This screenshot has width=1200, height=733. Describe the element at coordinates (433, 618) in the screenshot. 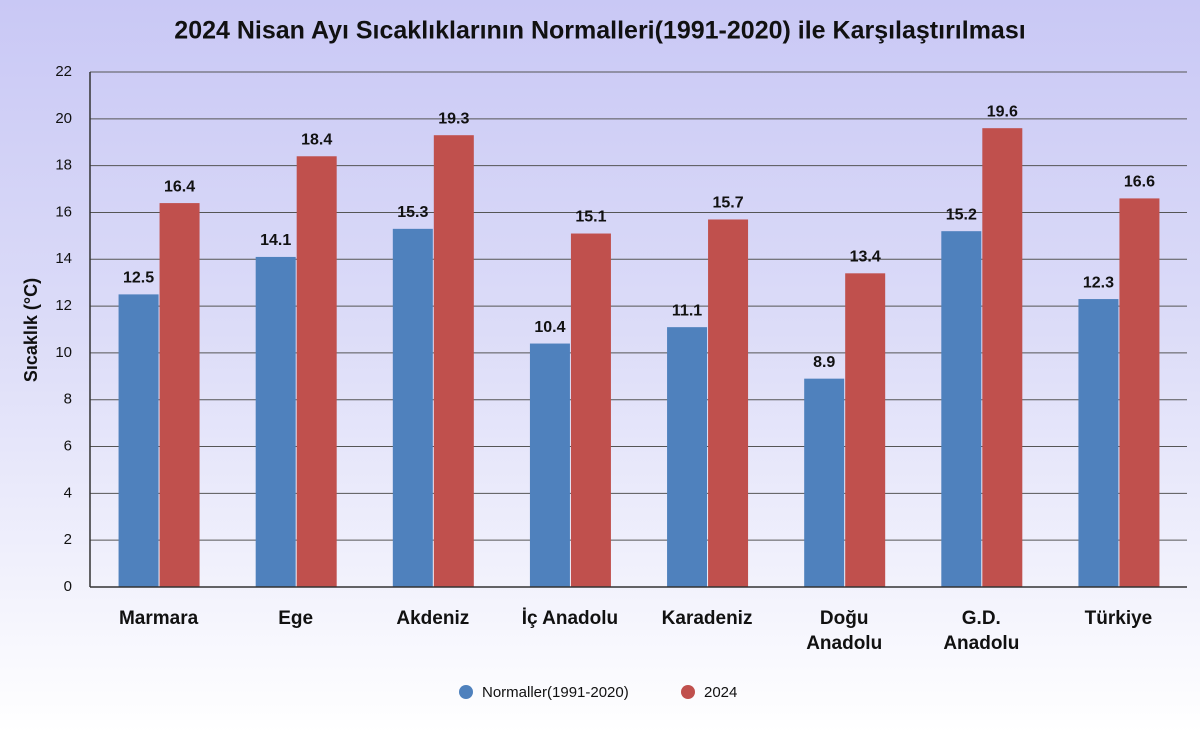

I see `x-tick-label: Akdeniz` at that location.